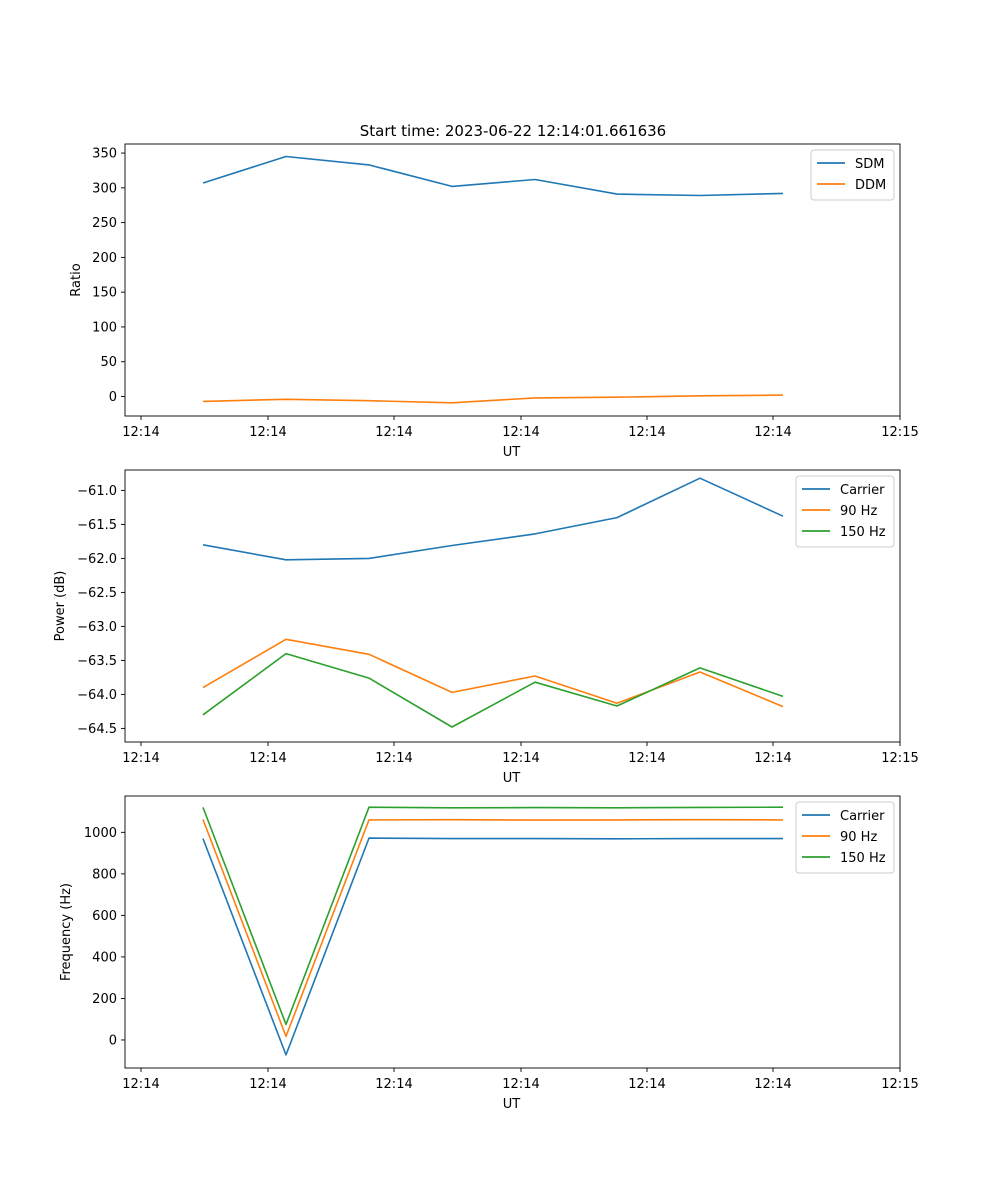  What do you see at coordinates (104, 957) in the screenshot?
I see `y-tick-label: 400` at bounding box center [104, 957].